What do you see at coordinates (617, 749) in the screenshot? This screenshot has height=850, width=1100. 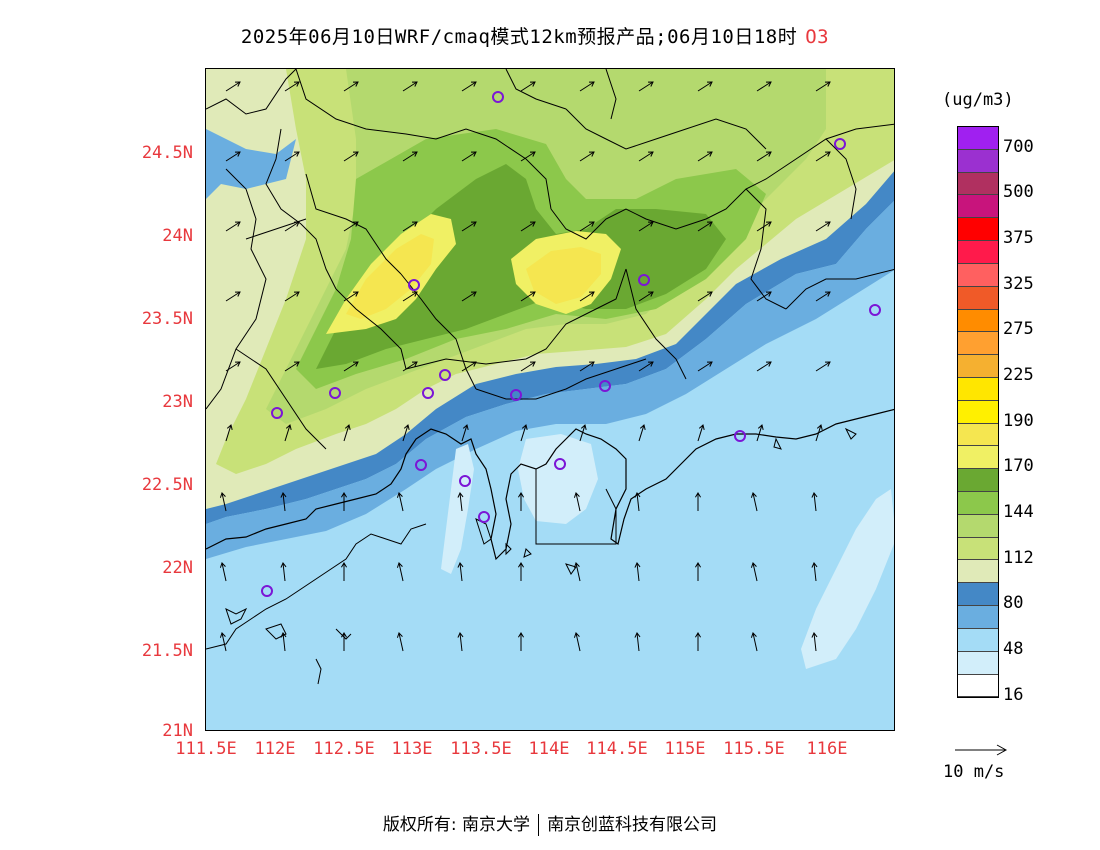 I see `lon-label: 114.5E` at bounding box center [617, 749].